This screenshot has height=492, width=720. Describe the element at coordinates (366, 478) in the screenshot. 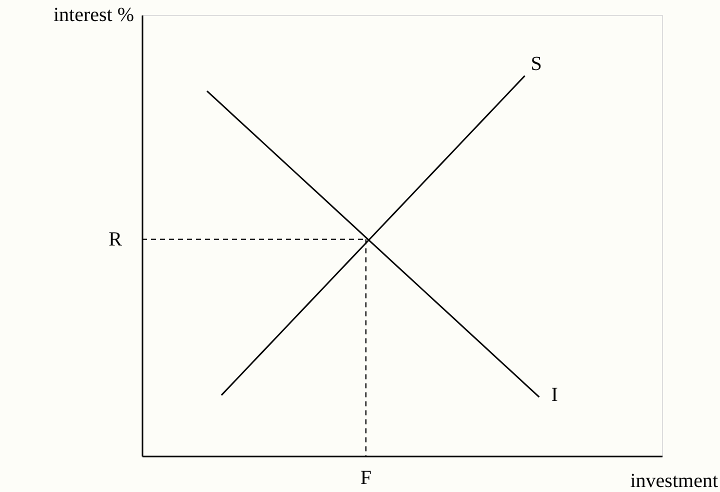

I see `text: F` at that location.